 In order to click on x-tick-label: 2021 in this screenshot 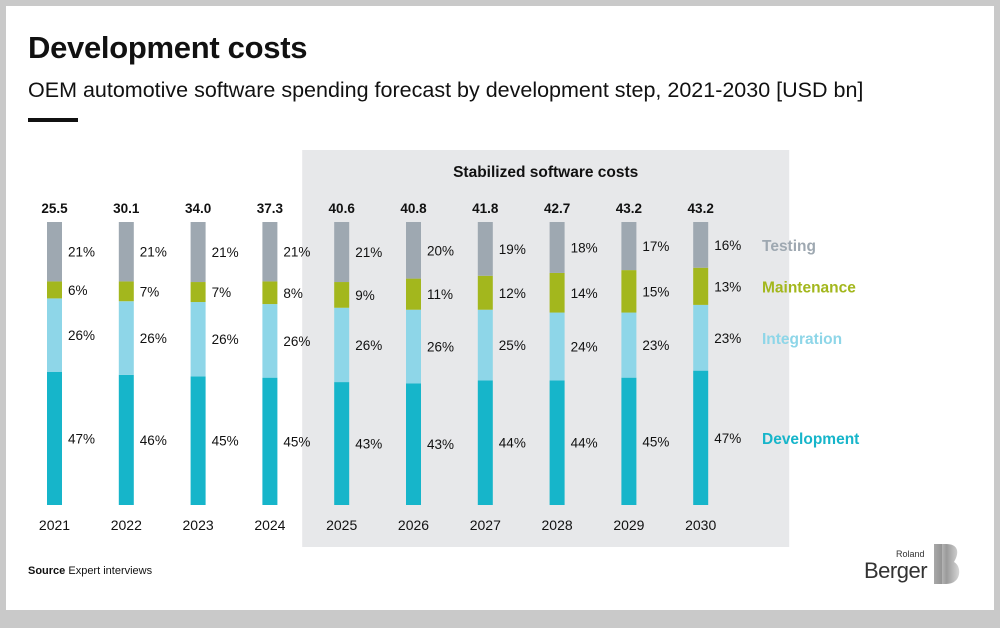, I will do `click(54, 525)`.